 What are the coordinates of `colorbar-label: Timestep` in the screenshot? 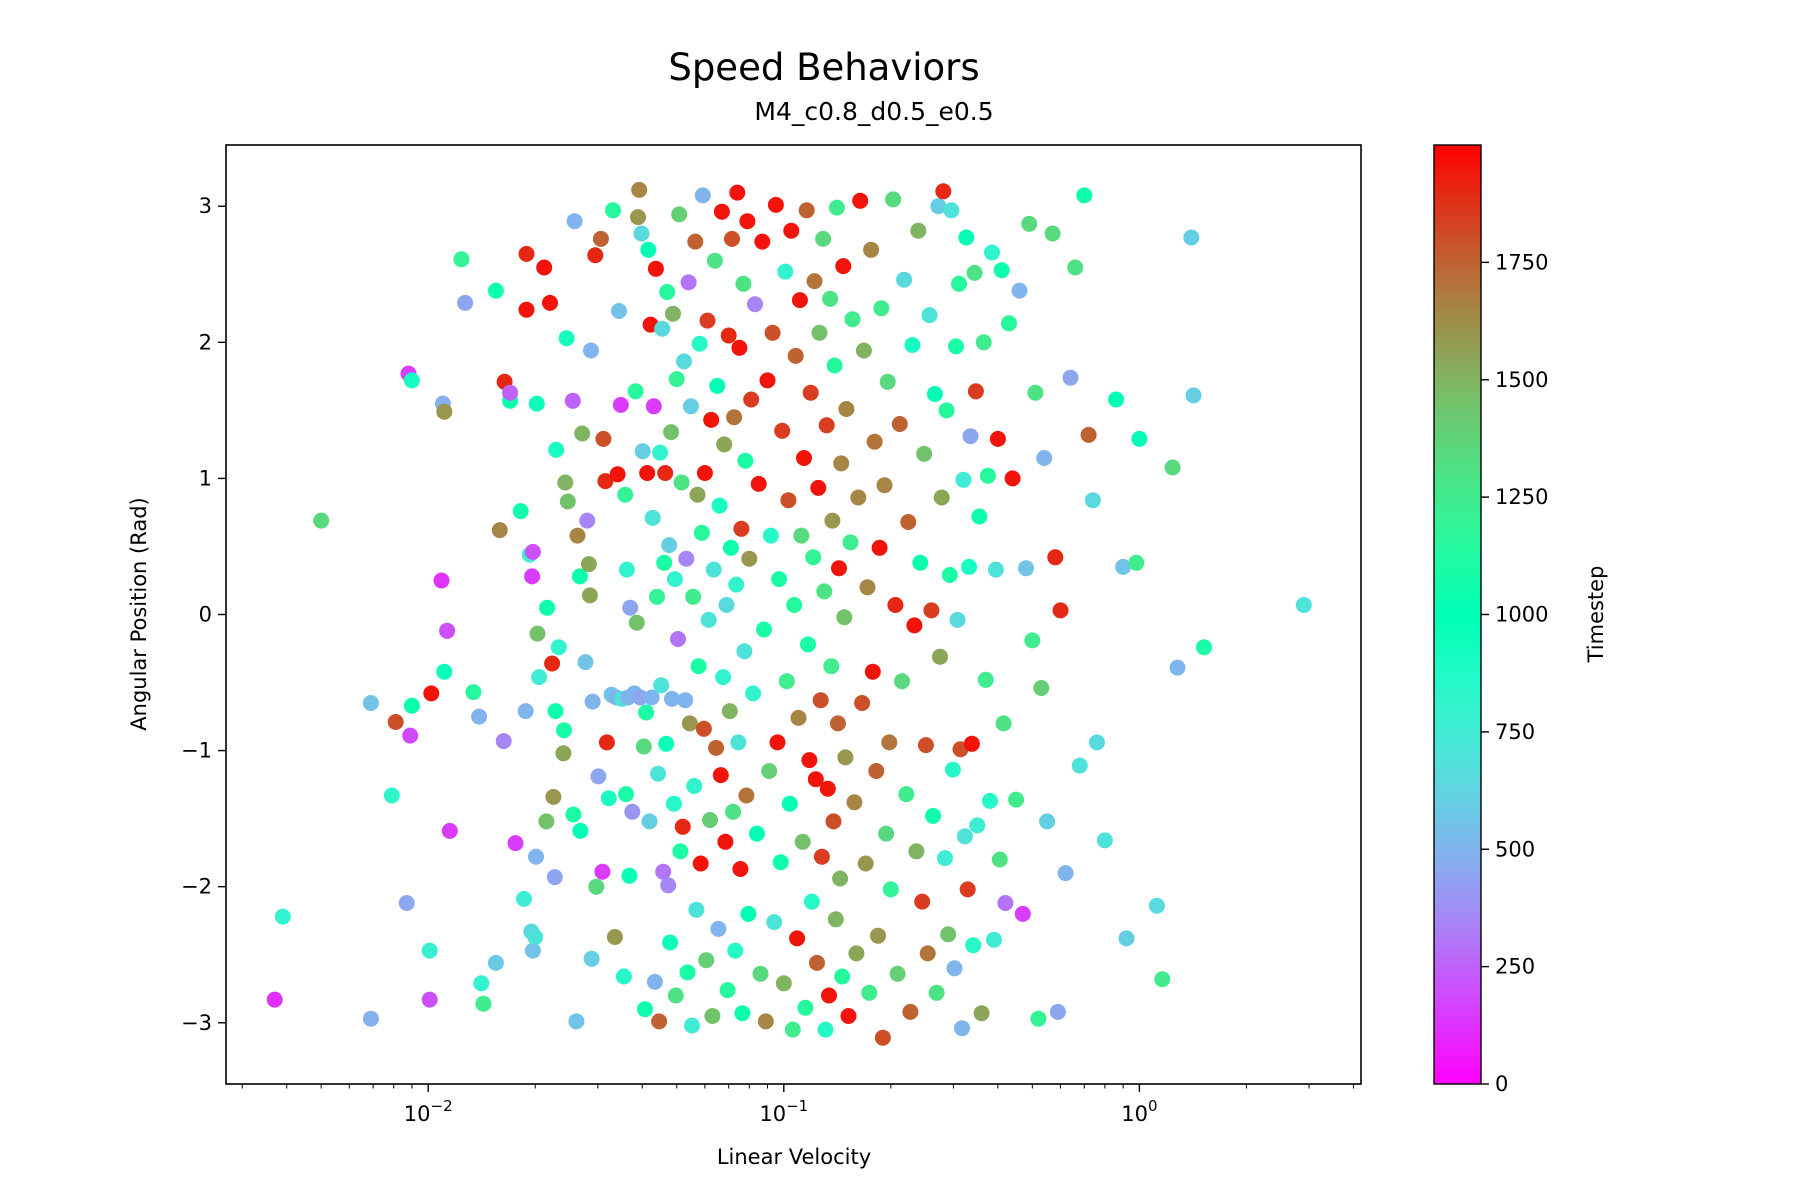 It's located at (1596, 615).